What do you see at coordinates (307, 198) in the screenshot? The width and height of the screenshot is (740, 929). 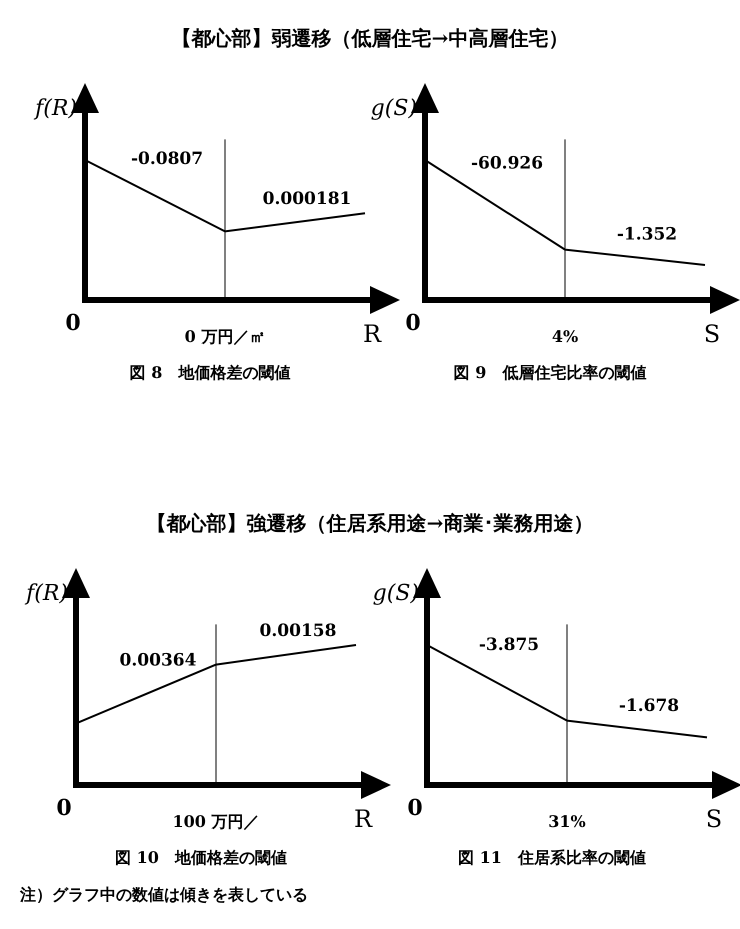 I see `annotation: 0.000181` at bounding box center [307, 198].